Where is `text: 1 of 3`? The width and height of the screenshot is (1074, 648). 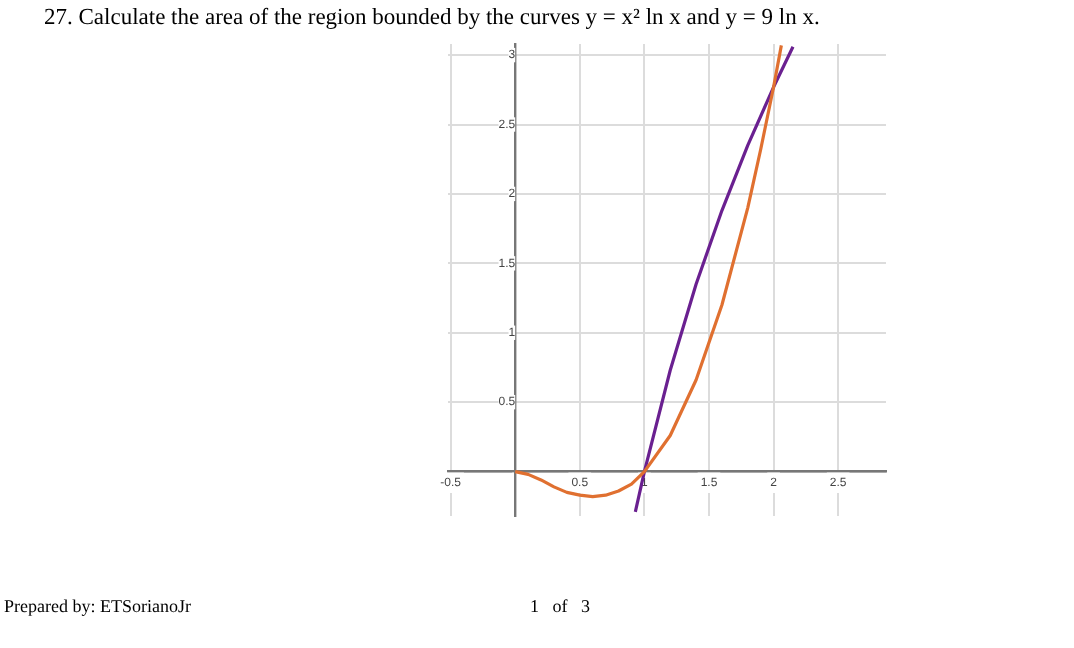
text: 1 of 3 is located at coordinates (560, 606).